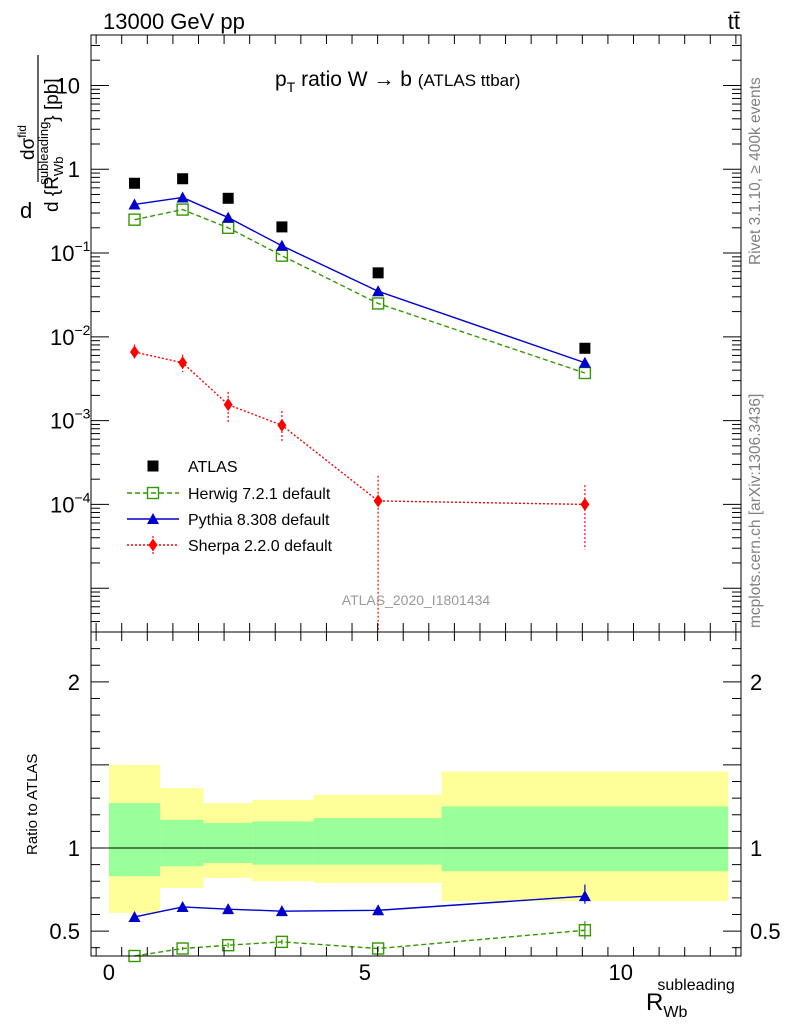 The height and width of the screenshot is (1024, 786). What do you see at coordinates (43, 153) in the screenshot?
I see `upper-ylabel-den-sup: subleading` at bounding box center [43, 153].